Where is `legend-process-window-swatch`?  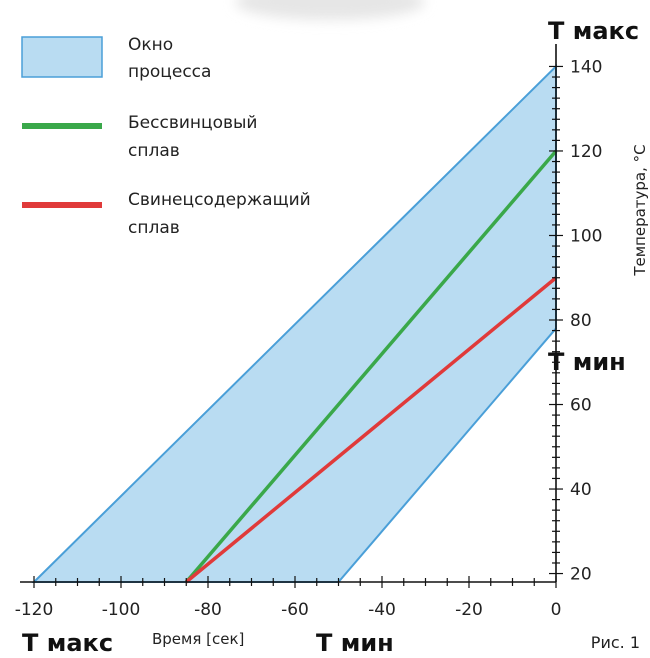
legend-process-window-swatch is located at coordinates (62, 57).